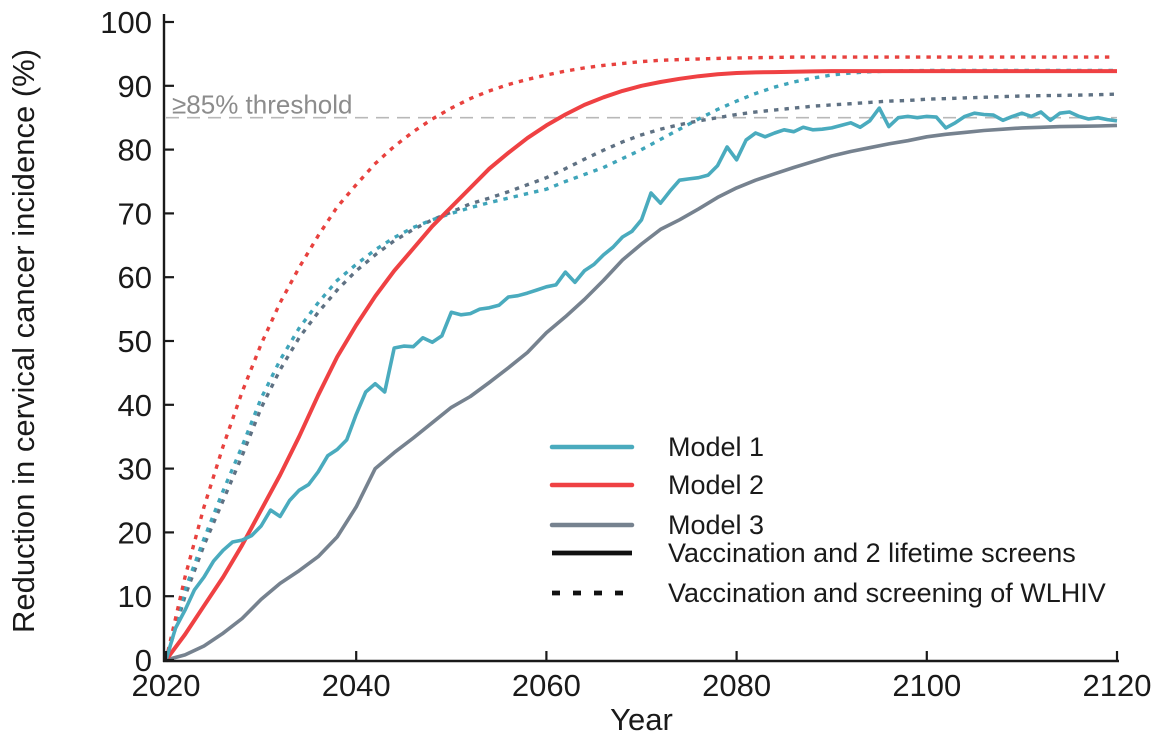 Image resolution: width=1173 pixels, height=738 pixels. What do you see at coordinates (166, 685) in the screenshot?
I see `x-tick-label: 2020` at bounding box center [166, 685].